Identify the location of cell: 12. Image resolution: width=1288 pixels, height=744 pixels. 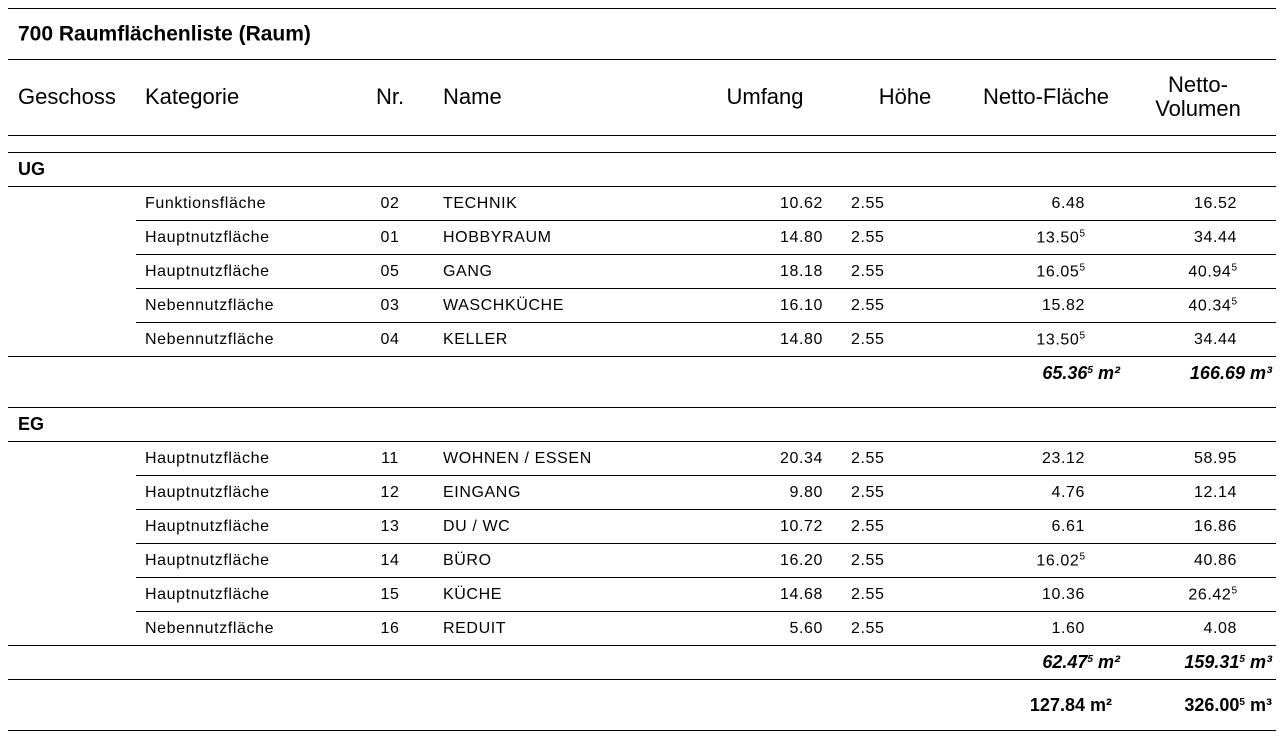
(390, 493).